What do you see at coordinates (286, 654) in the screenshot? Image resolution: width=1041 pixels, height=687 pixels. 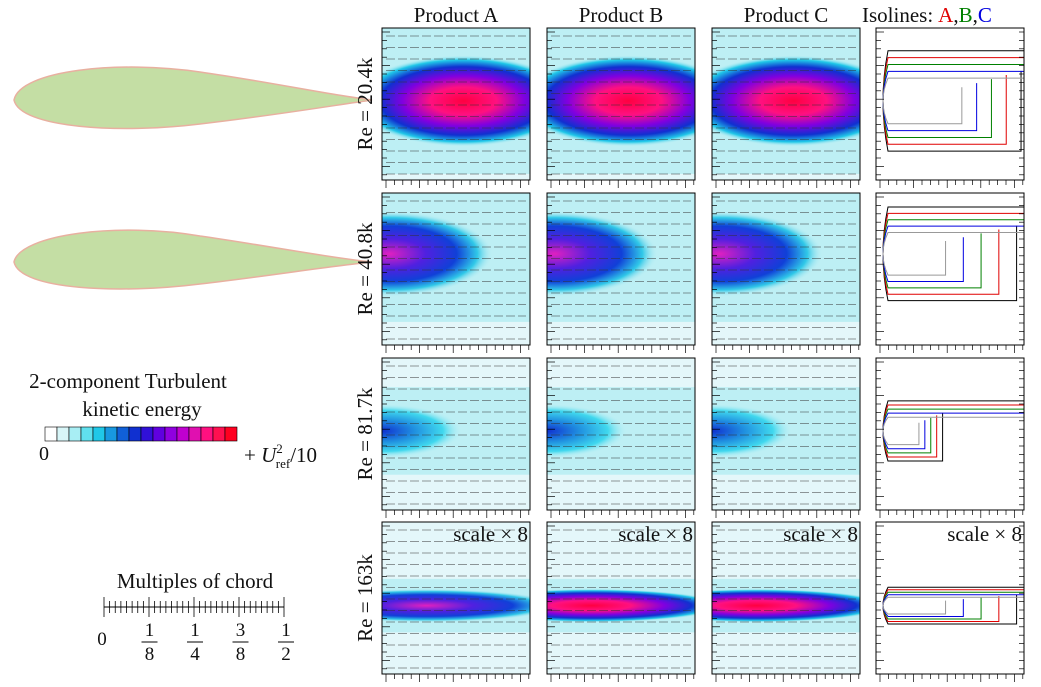 I see `ruler-den: 2` at bounding box center [286, 654].